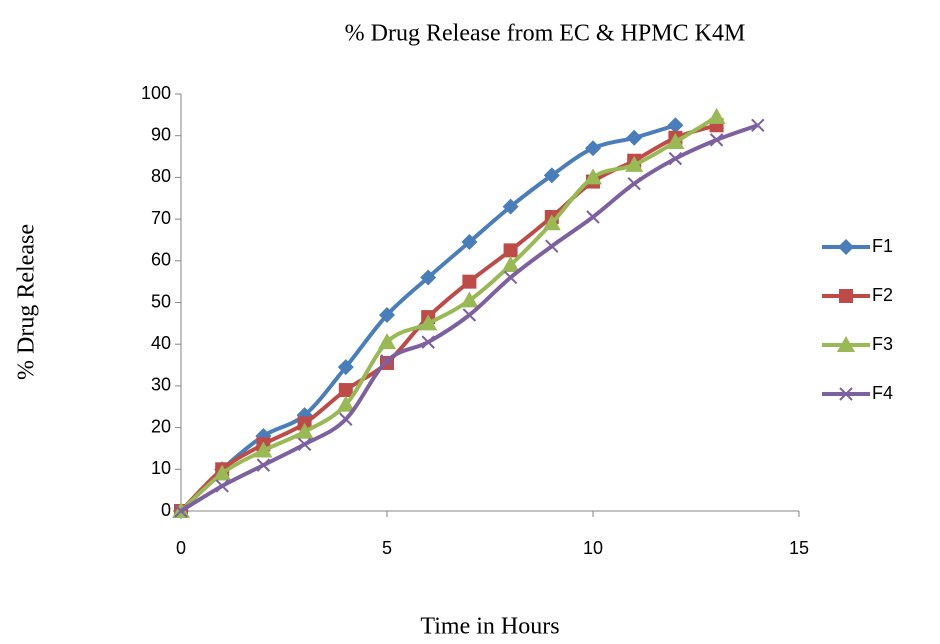 The width and height of the screenshot is (940, 644). I want to click on y-tick-label: 0, so click(166, 510).